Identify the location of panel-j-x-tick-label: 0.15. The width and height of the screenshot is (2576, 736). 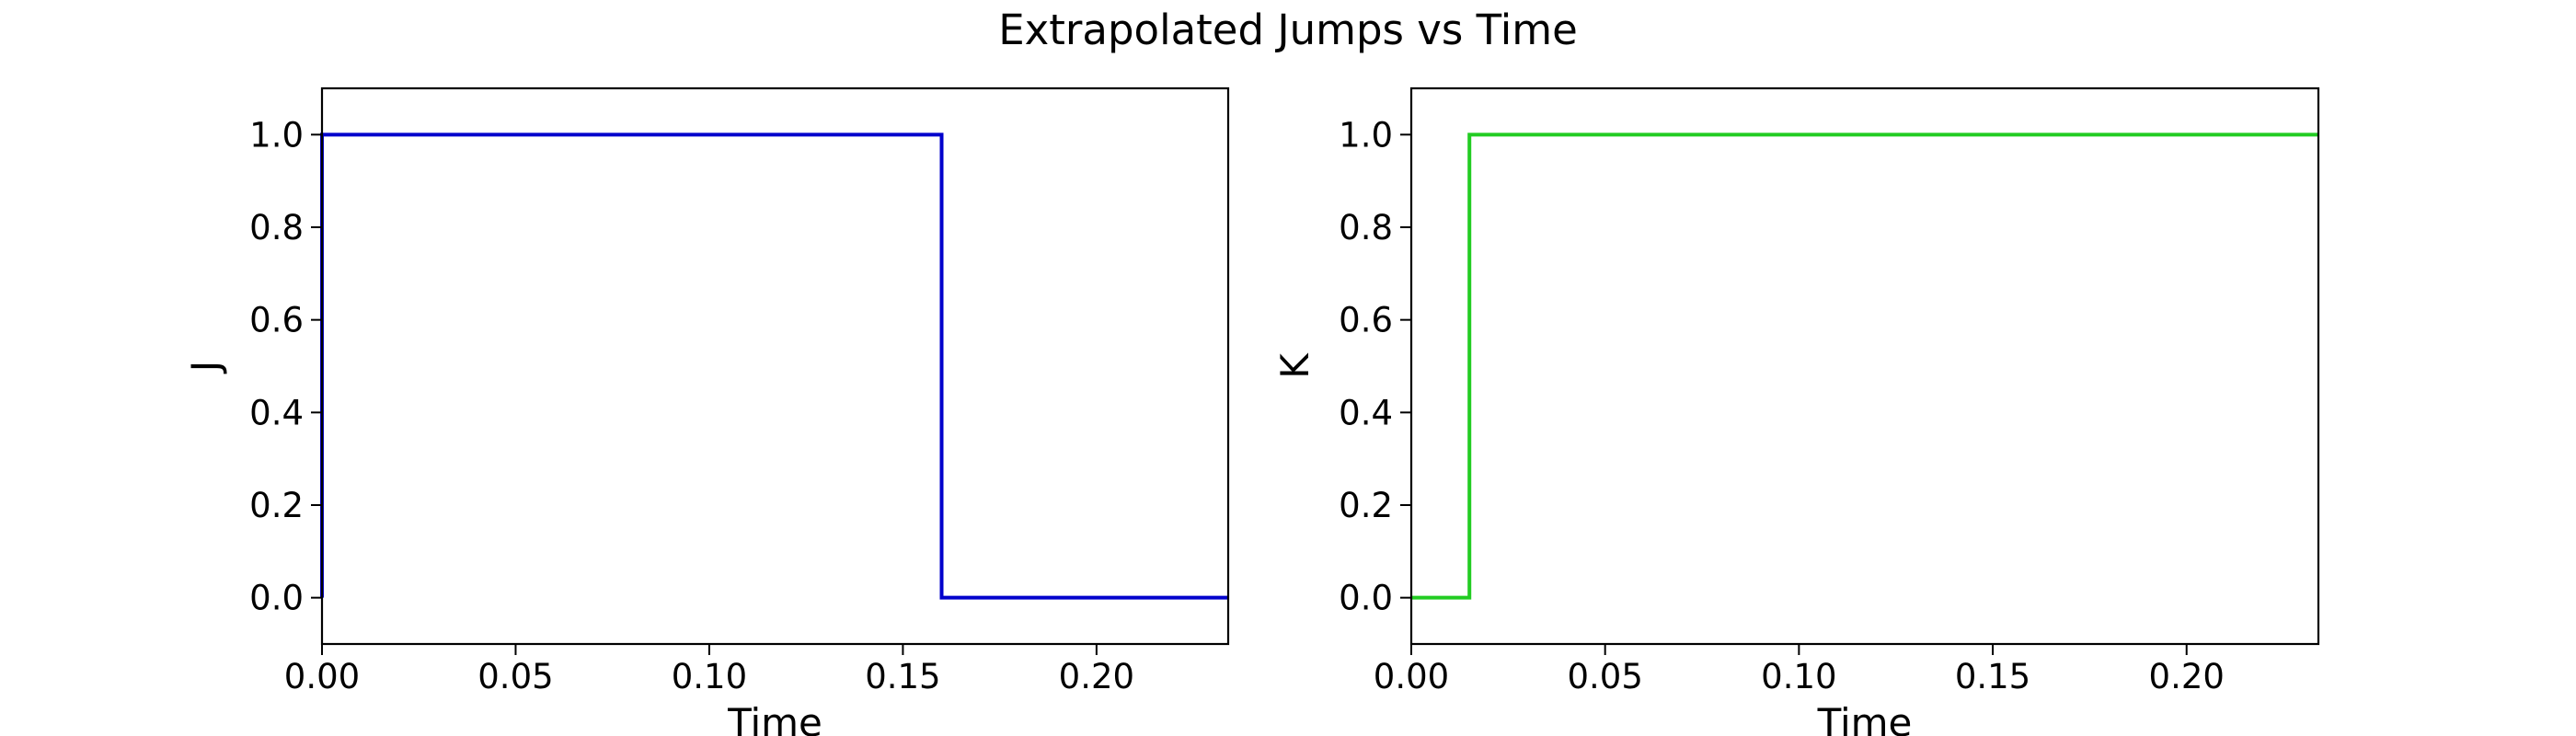
(902, 676).